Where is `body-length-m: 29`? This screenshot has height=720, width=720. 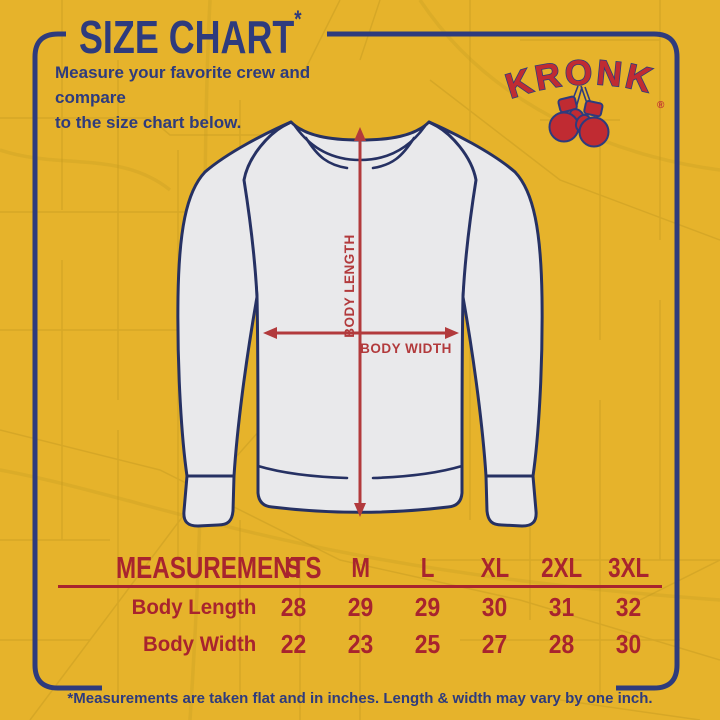
body-length-m: 29 is located at coordinates (360, 607).